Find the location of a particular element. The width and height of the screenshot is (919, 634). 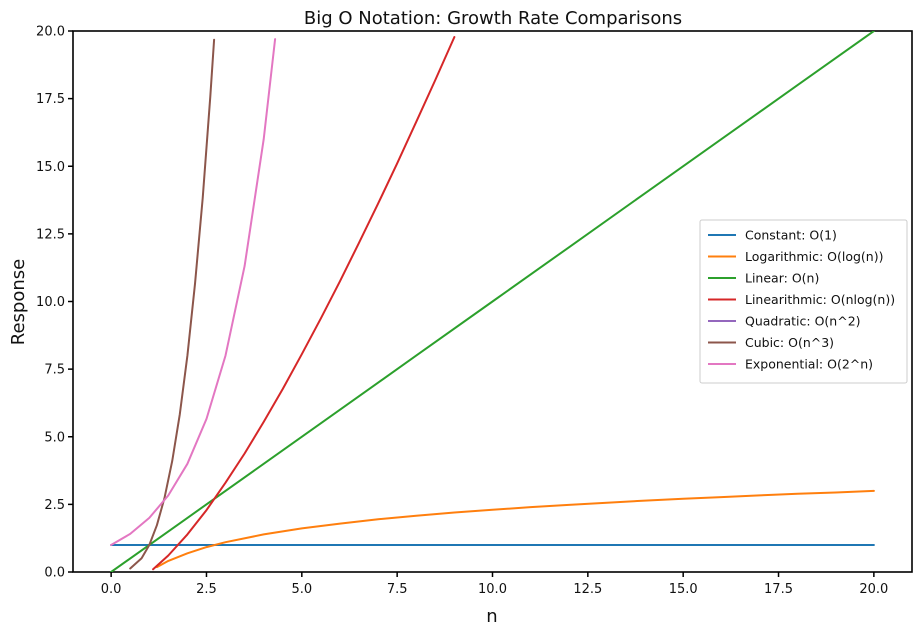

x-tick-label: 2.5 is located at coordinates (206, 589).